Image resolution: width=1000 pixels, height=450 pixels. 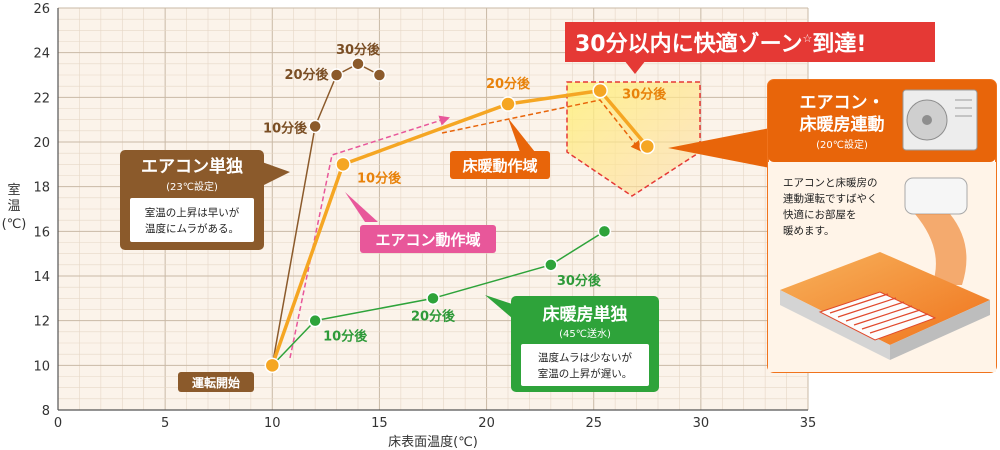 What do you see at coordinates (808, 230) in the screenshot?
I see `svg-text: 暖めます。` at bounding box center [808, 230].